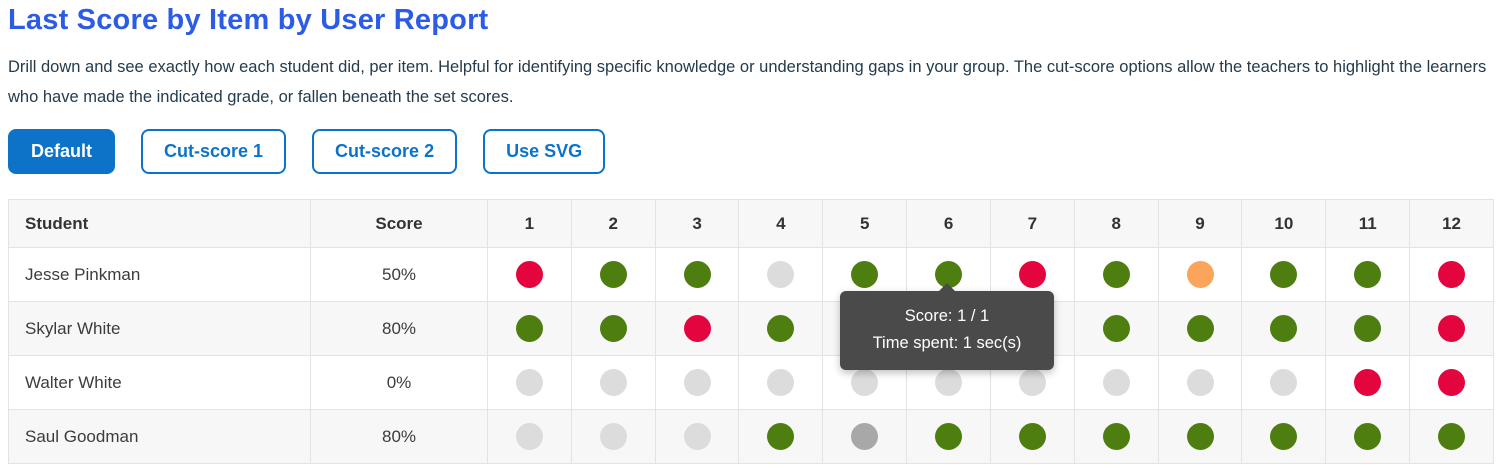 The image size is (1502, 474). What do you see at coordinates (159, 274) in the screenshot?
I see `student-name-cell: Jesse Pinkman` at bounding box center [159, 274].